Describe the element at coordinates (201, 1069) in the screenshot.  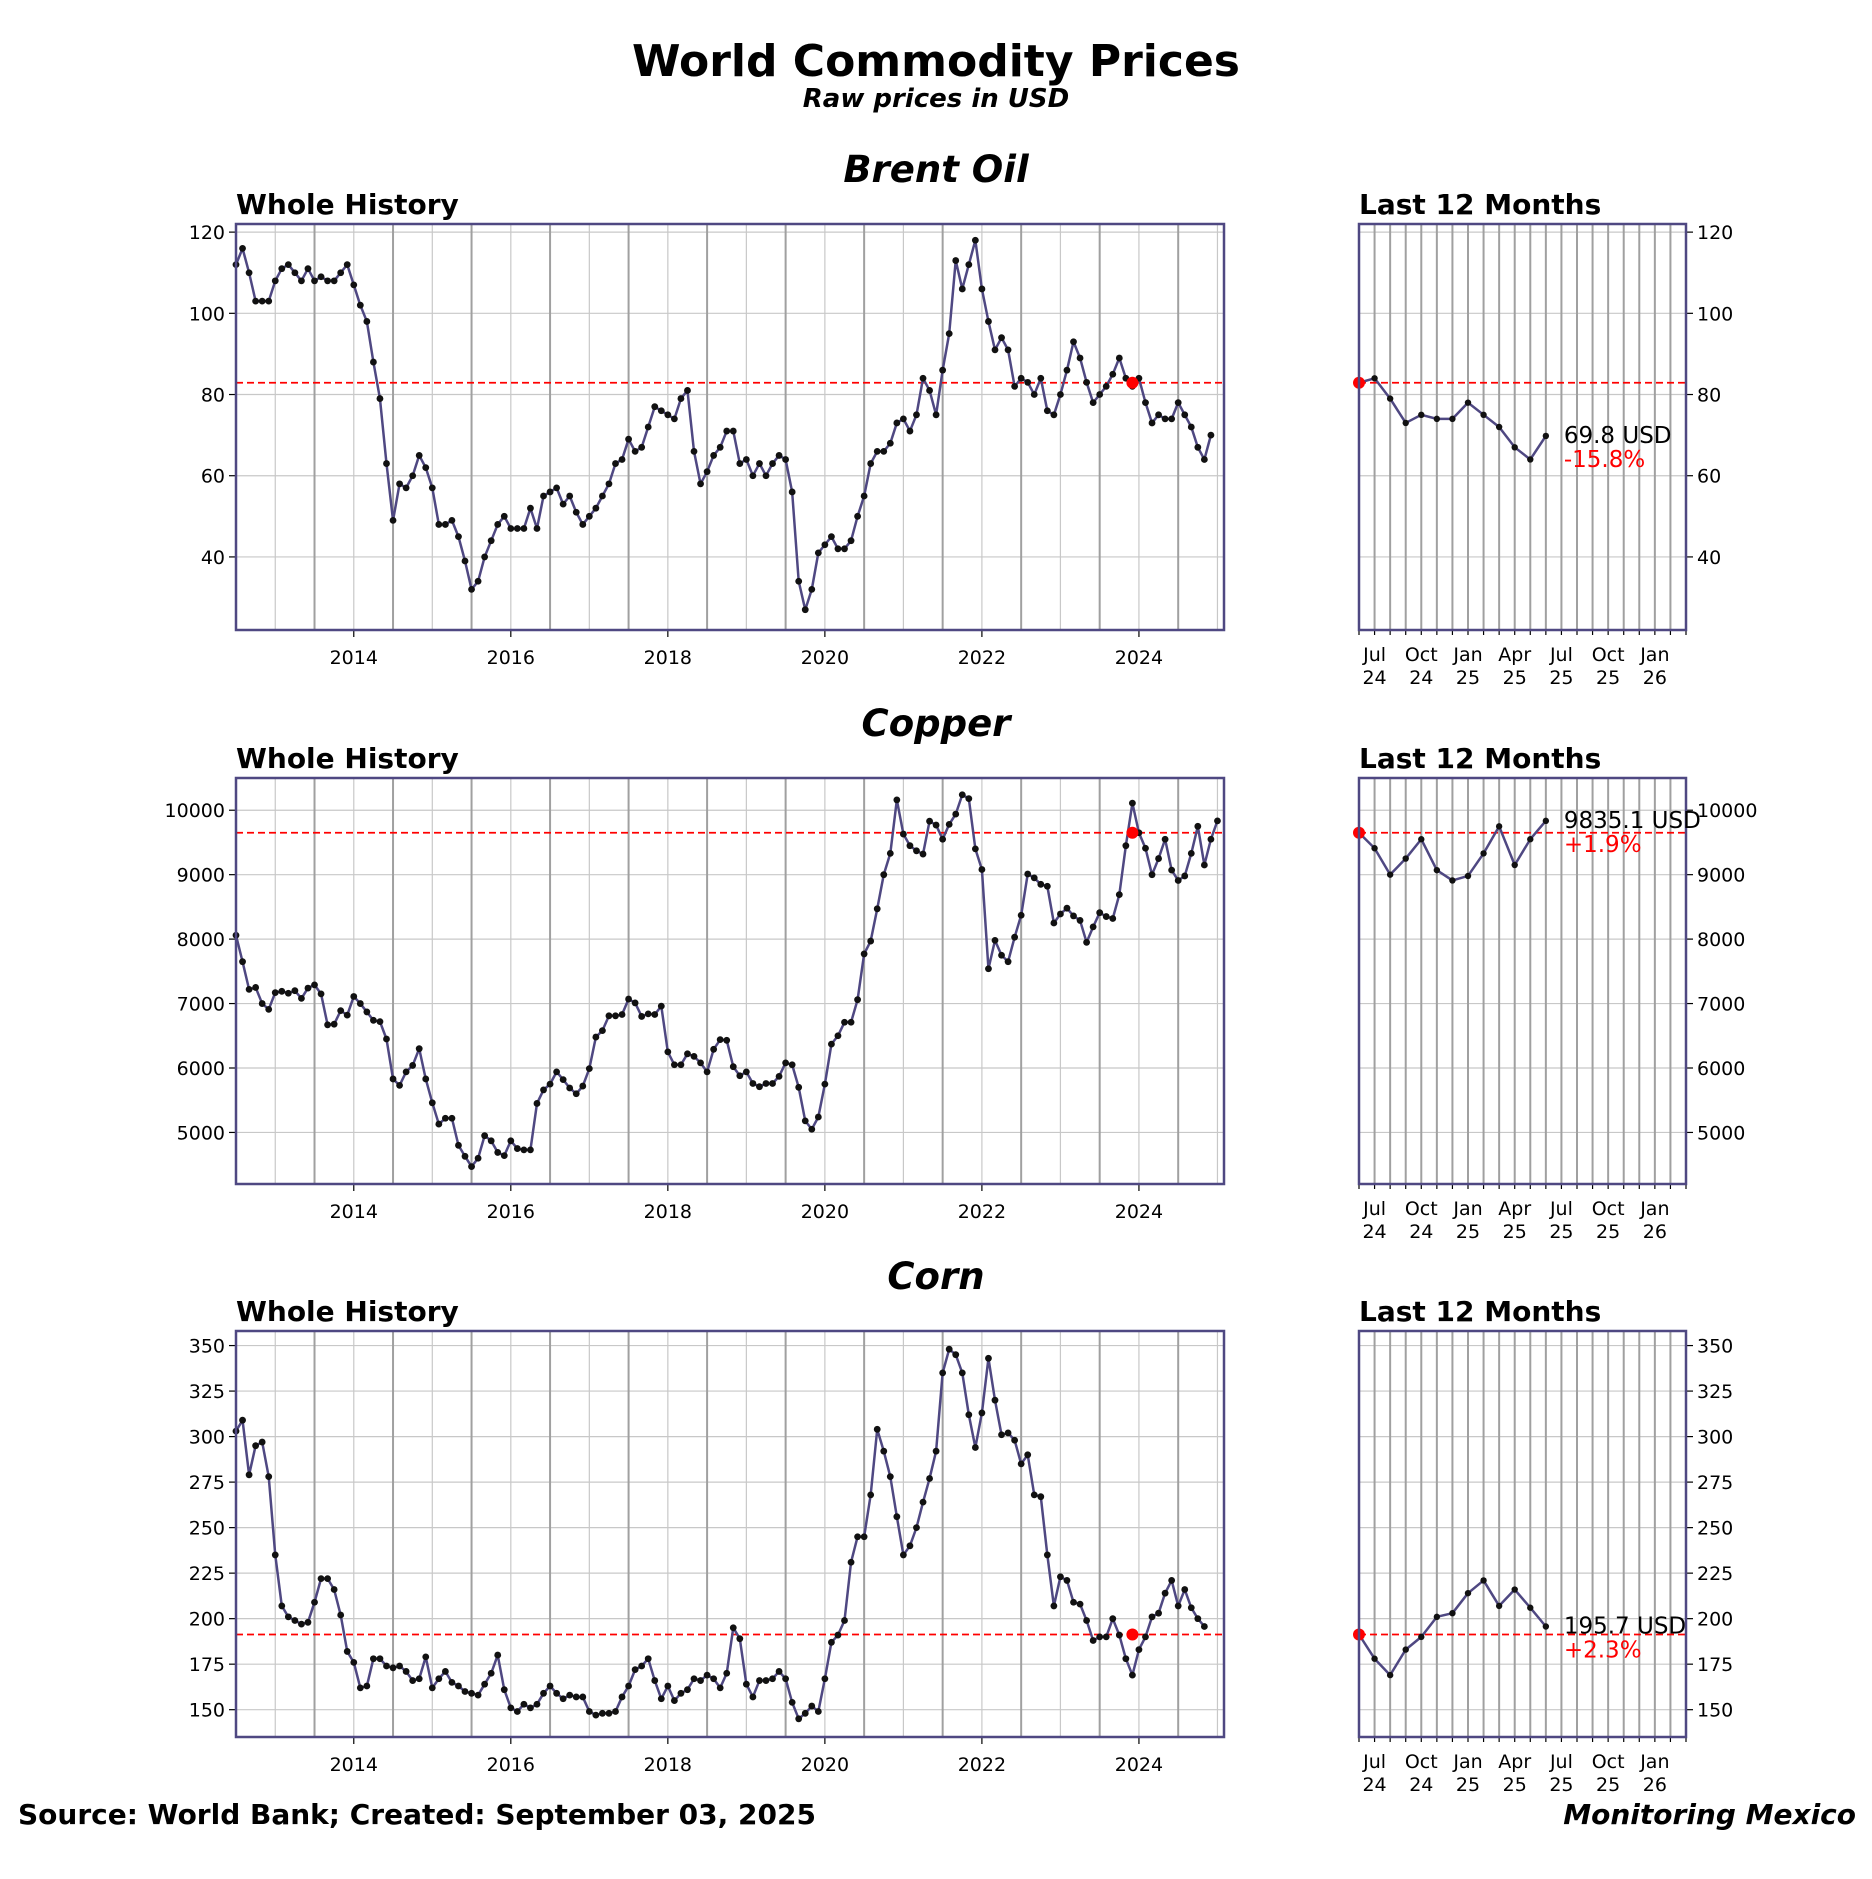
I see `y-tick-label: 6000` at that location.